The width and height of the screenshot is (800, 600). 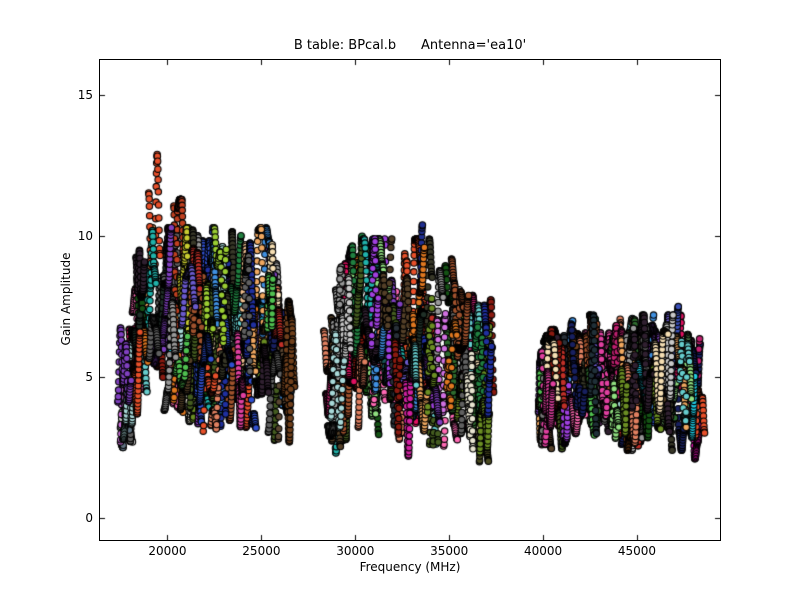 I want to click on y-axis-label: Gain Amplitude, so click(x=66, y=299).